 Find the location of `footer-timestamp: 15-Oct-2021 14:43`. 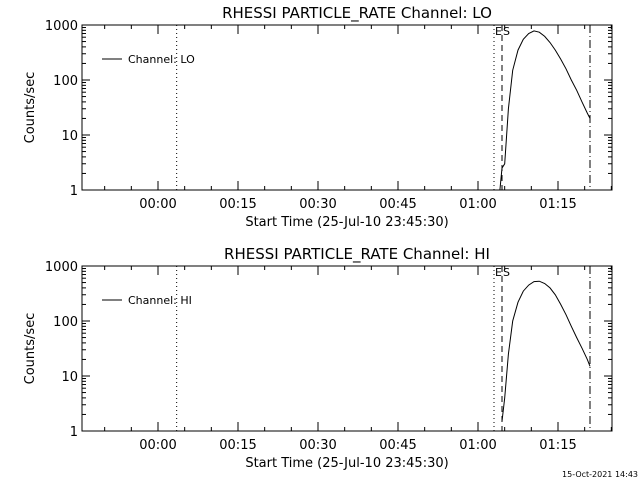

footer-timestamp: 15-Oct-2021 14:43 is located at coordinates (600, 474).